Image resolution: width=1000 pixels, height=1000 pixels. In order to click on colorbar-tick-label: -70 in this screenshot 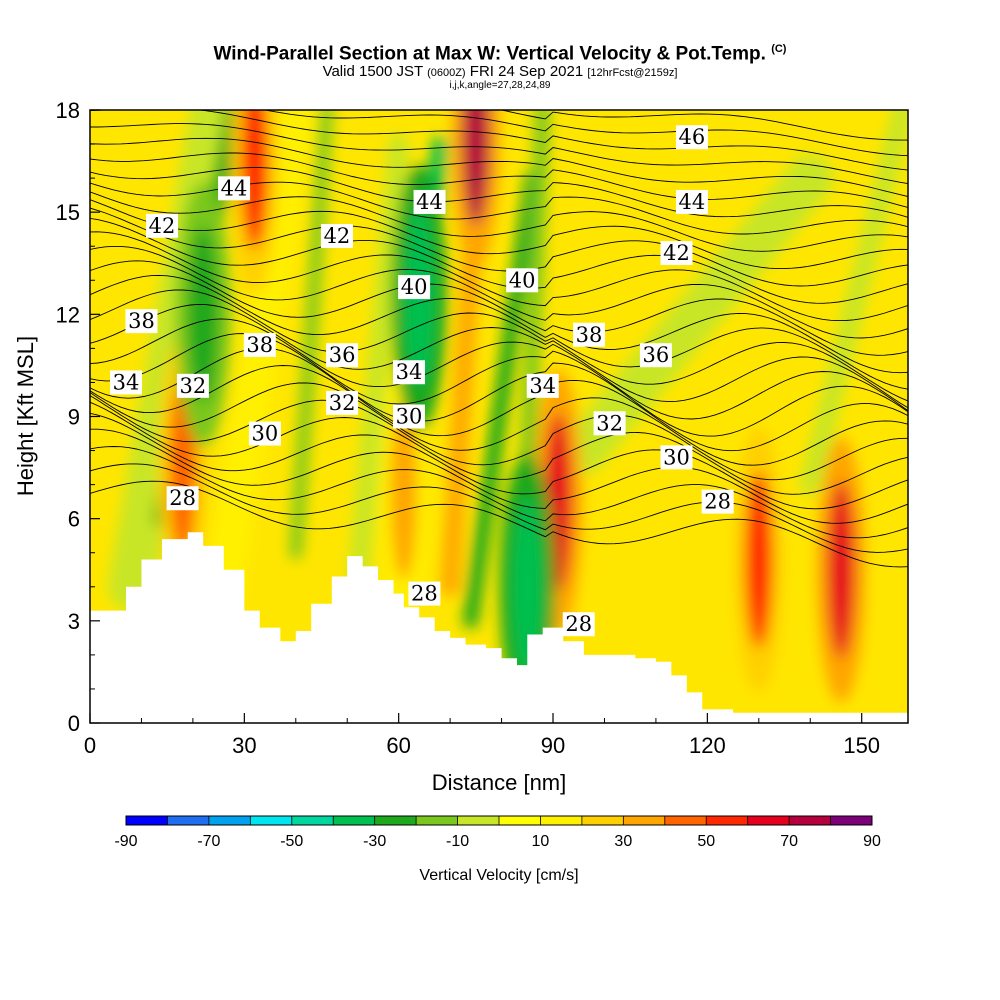, I will do `click(208, 841)`.